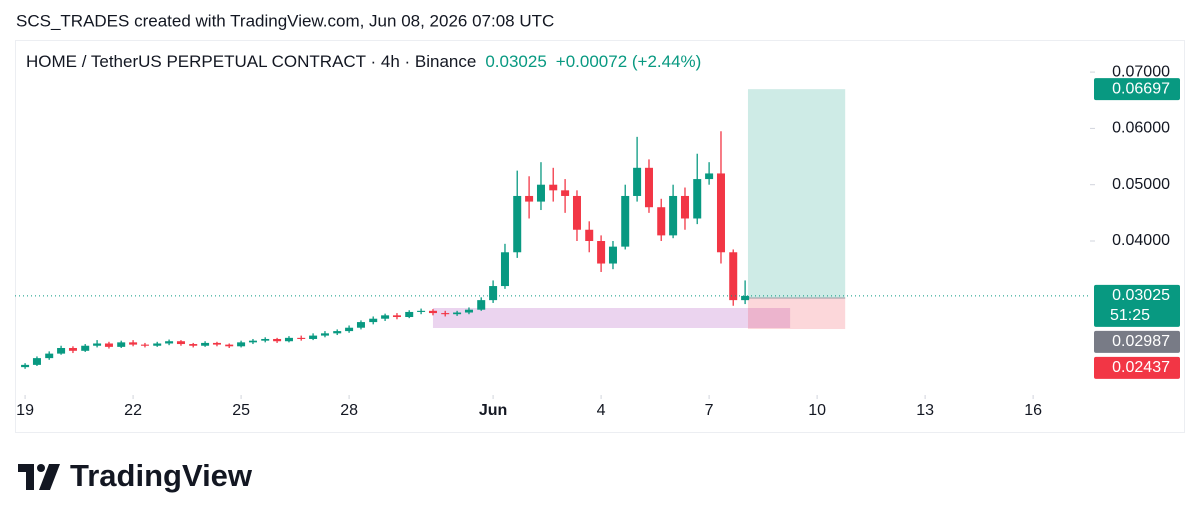  What do you see at coordinates (41, 468) in the screenshot?
I see `logo-dot` at bounding box center [41, 468].